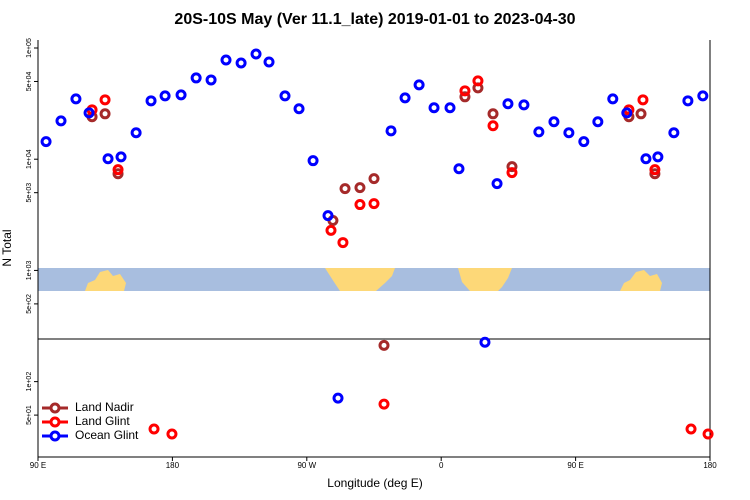 This screenshot has height=500, width=750. Describe the element at coordinates (102, 421) in the screenshot. I see `legend-label: Land Glint` at that location.